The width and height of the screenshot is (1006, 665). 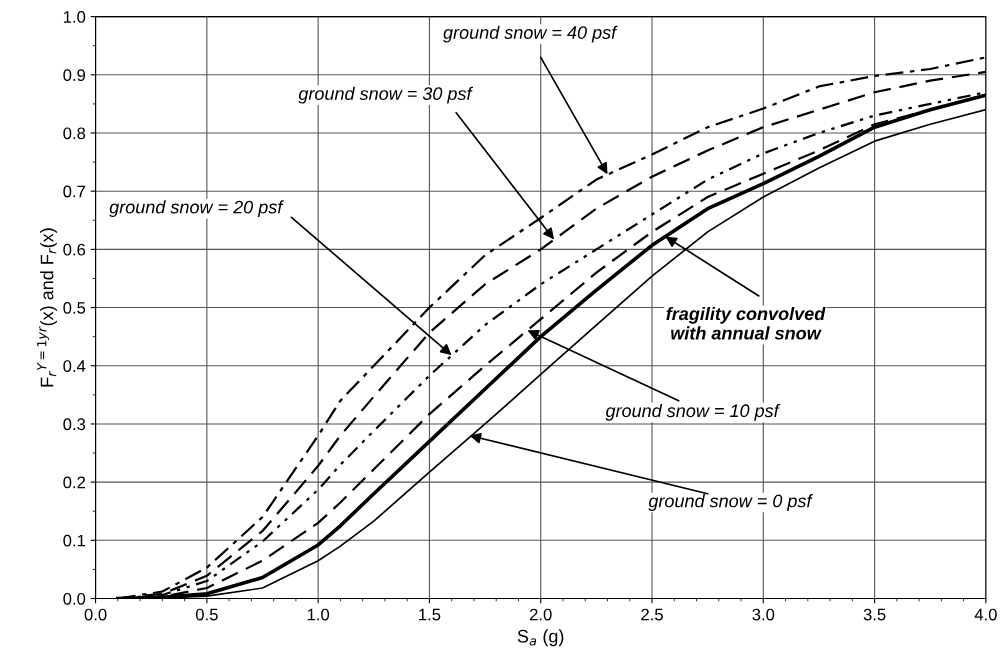 What do you see at coordinates (196, 209) in the screenshot?
I see `annotation: ground snow = 20 psf` at bounding box center [196, 209].